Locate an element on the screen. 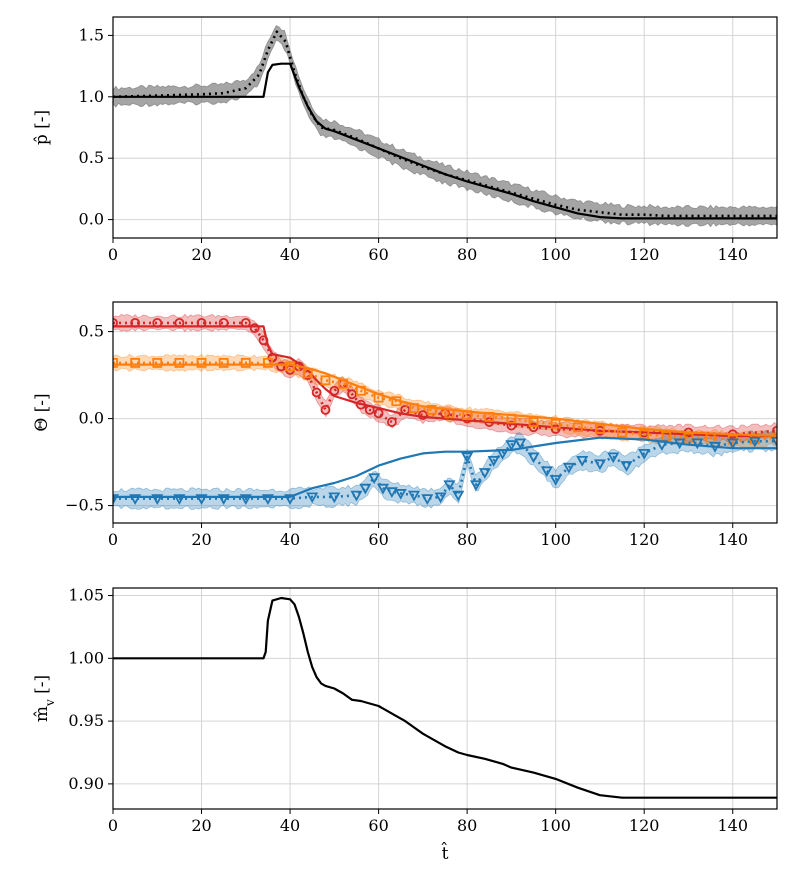  red-reference-line is located at coordinates (445, 381).